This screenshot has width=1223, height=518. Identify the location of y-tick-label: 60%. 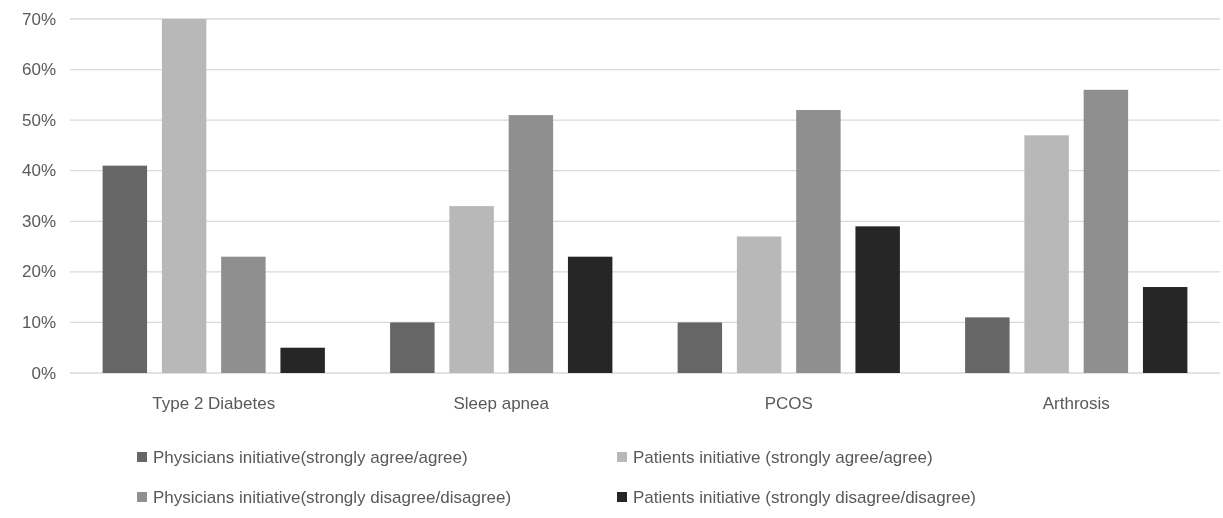
(38, 70).